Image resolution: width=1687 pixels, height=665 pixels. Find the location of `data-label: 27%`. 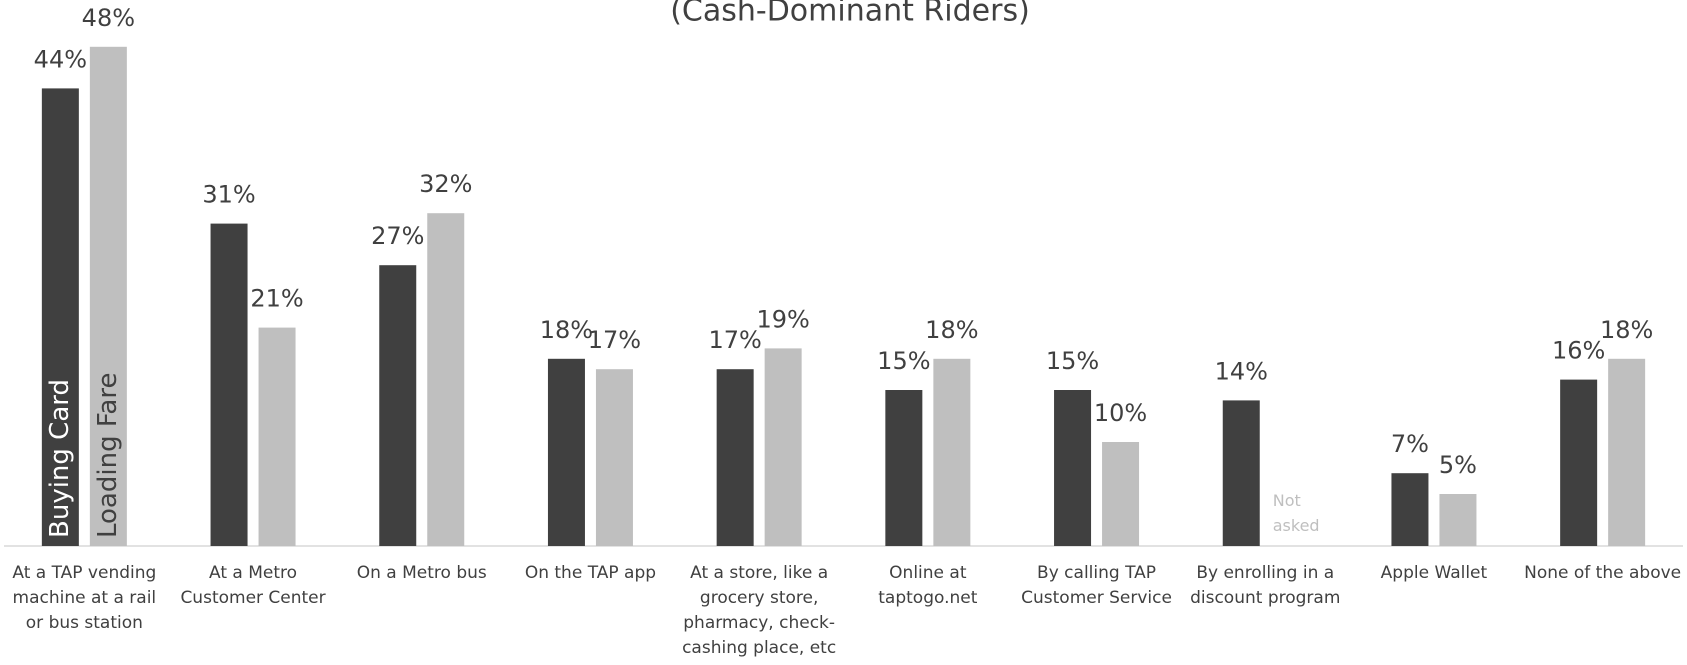

data-label: 27% is located at coordinates (397, 236).